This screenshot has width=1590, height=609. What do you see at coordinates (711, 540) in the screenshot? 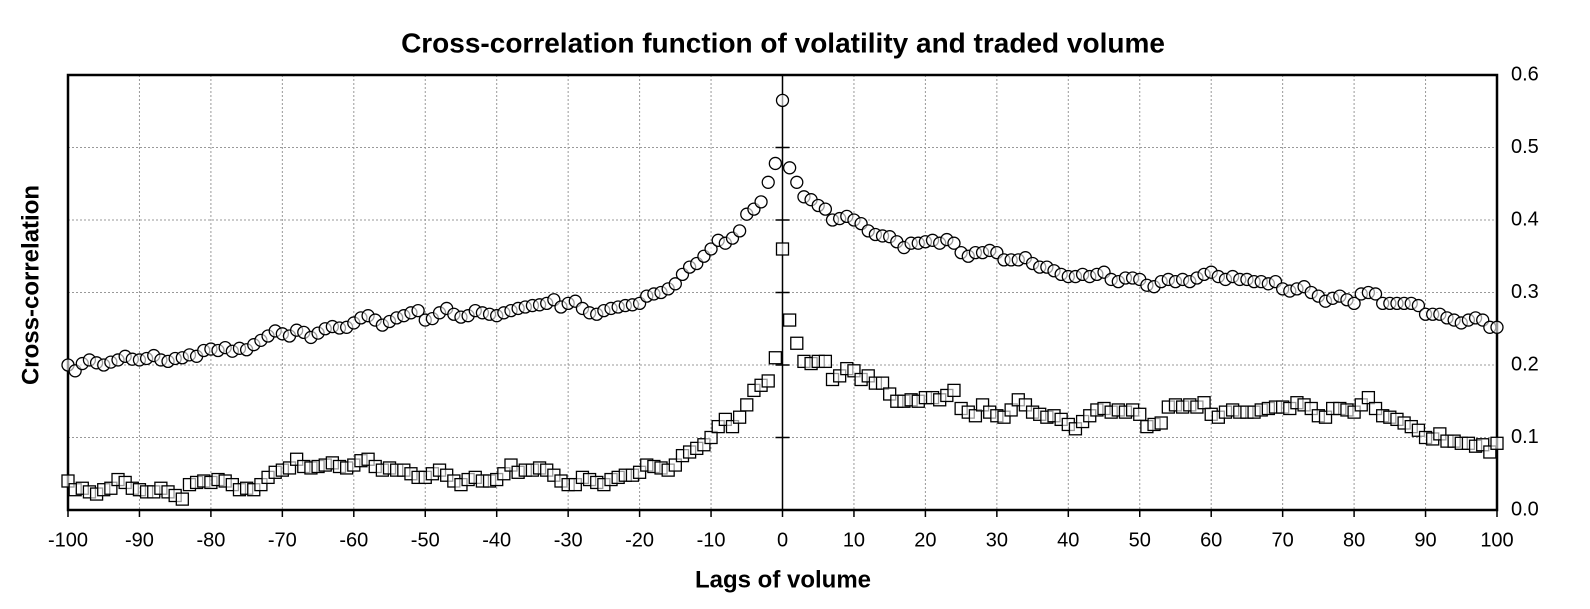
I see `x-tick-label: -10` at bounding box center [711, 540].